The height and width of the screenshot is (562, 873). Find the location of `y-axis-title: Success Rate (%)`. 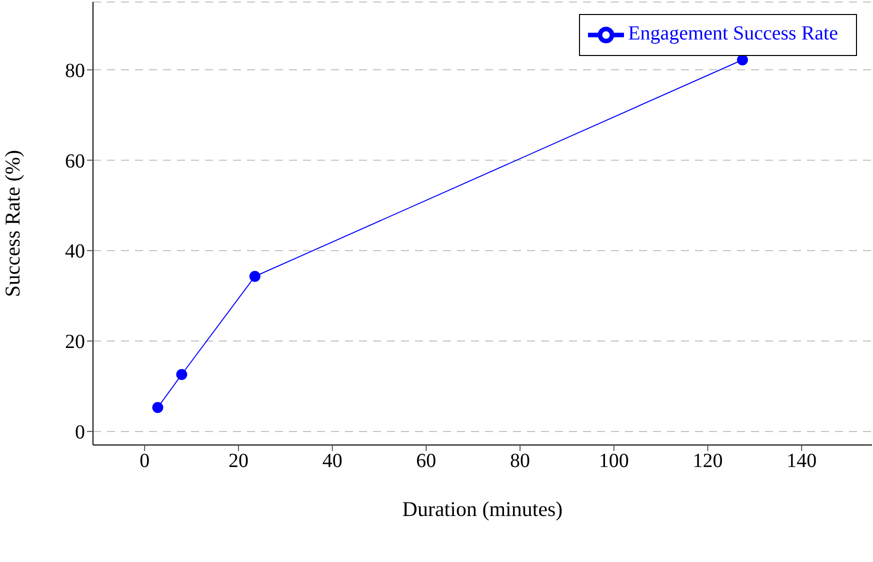

y-axis-title: Success Rate (%) is located at coordinates (12, 223).